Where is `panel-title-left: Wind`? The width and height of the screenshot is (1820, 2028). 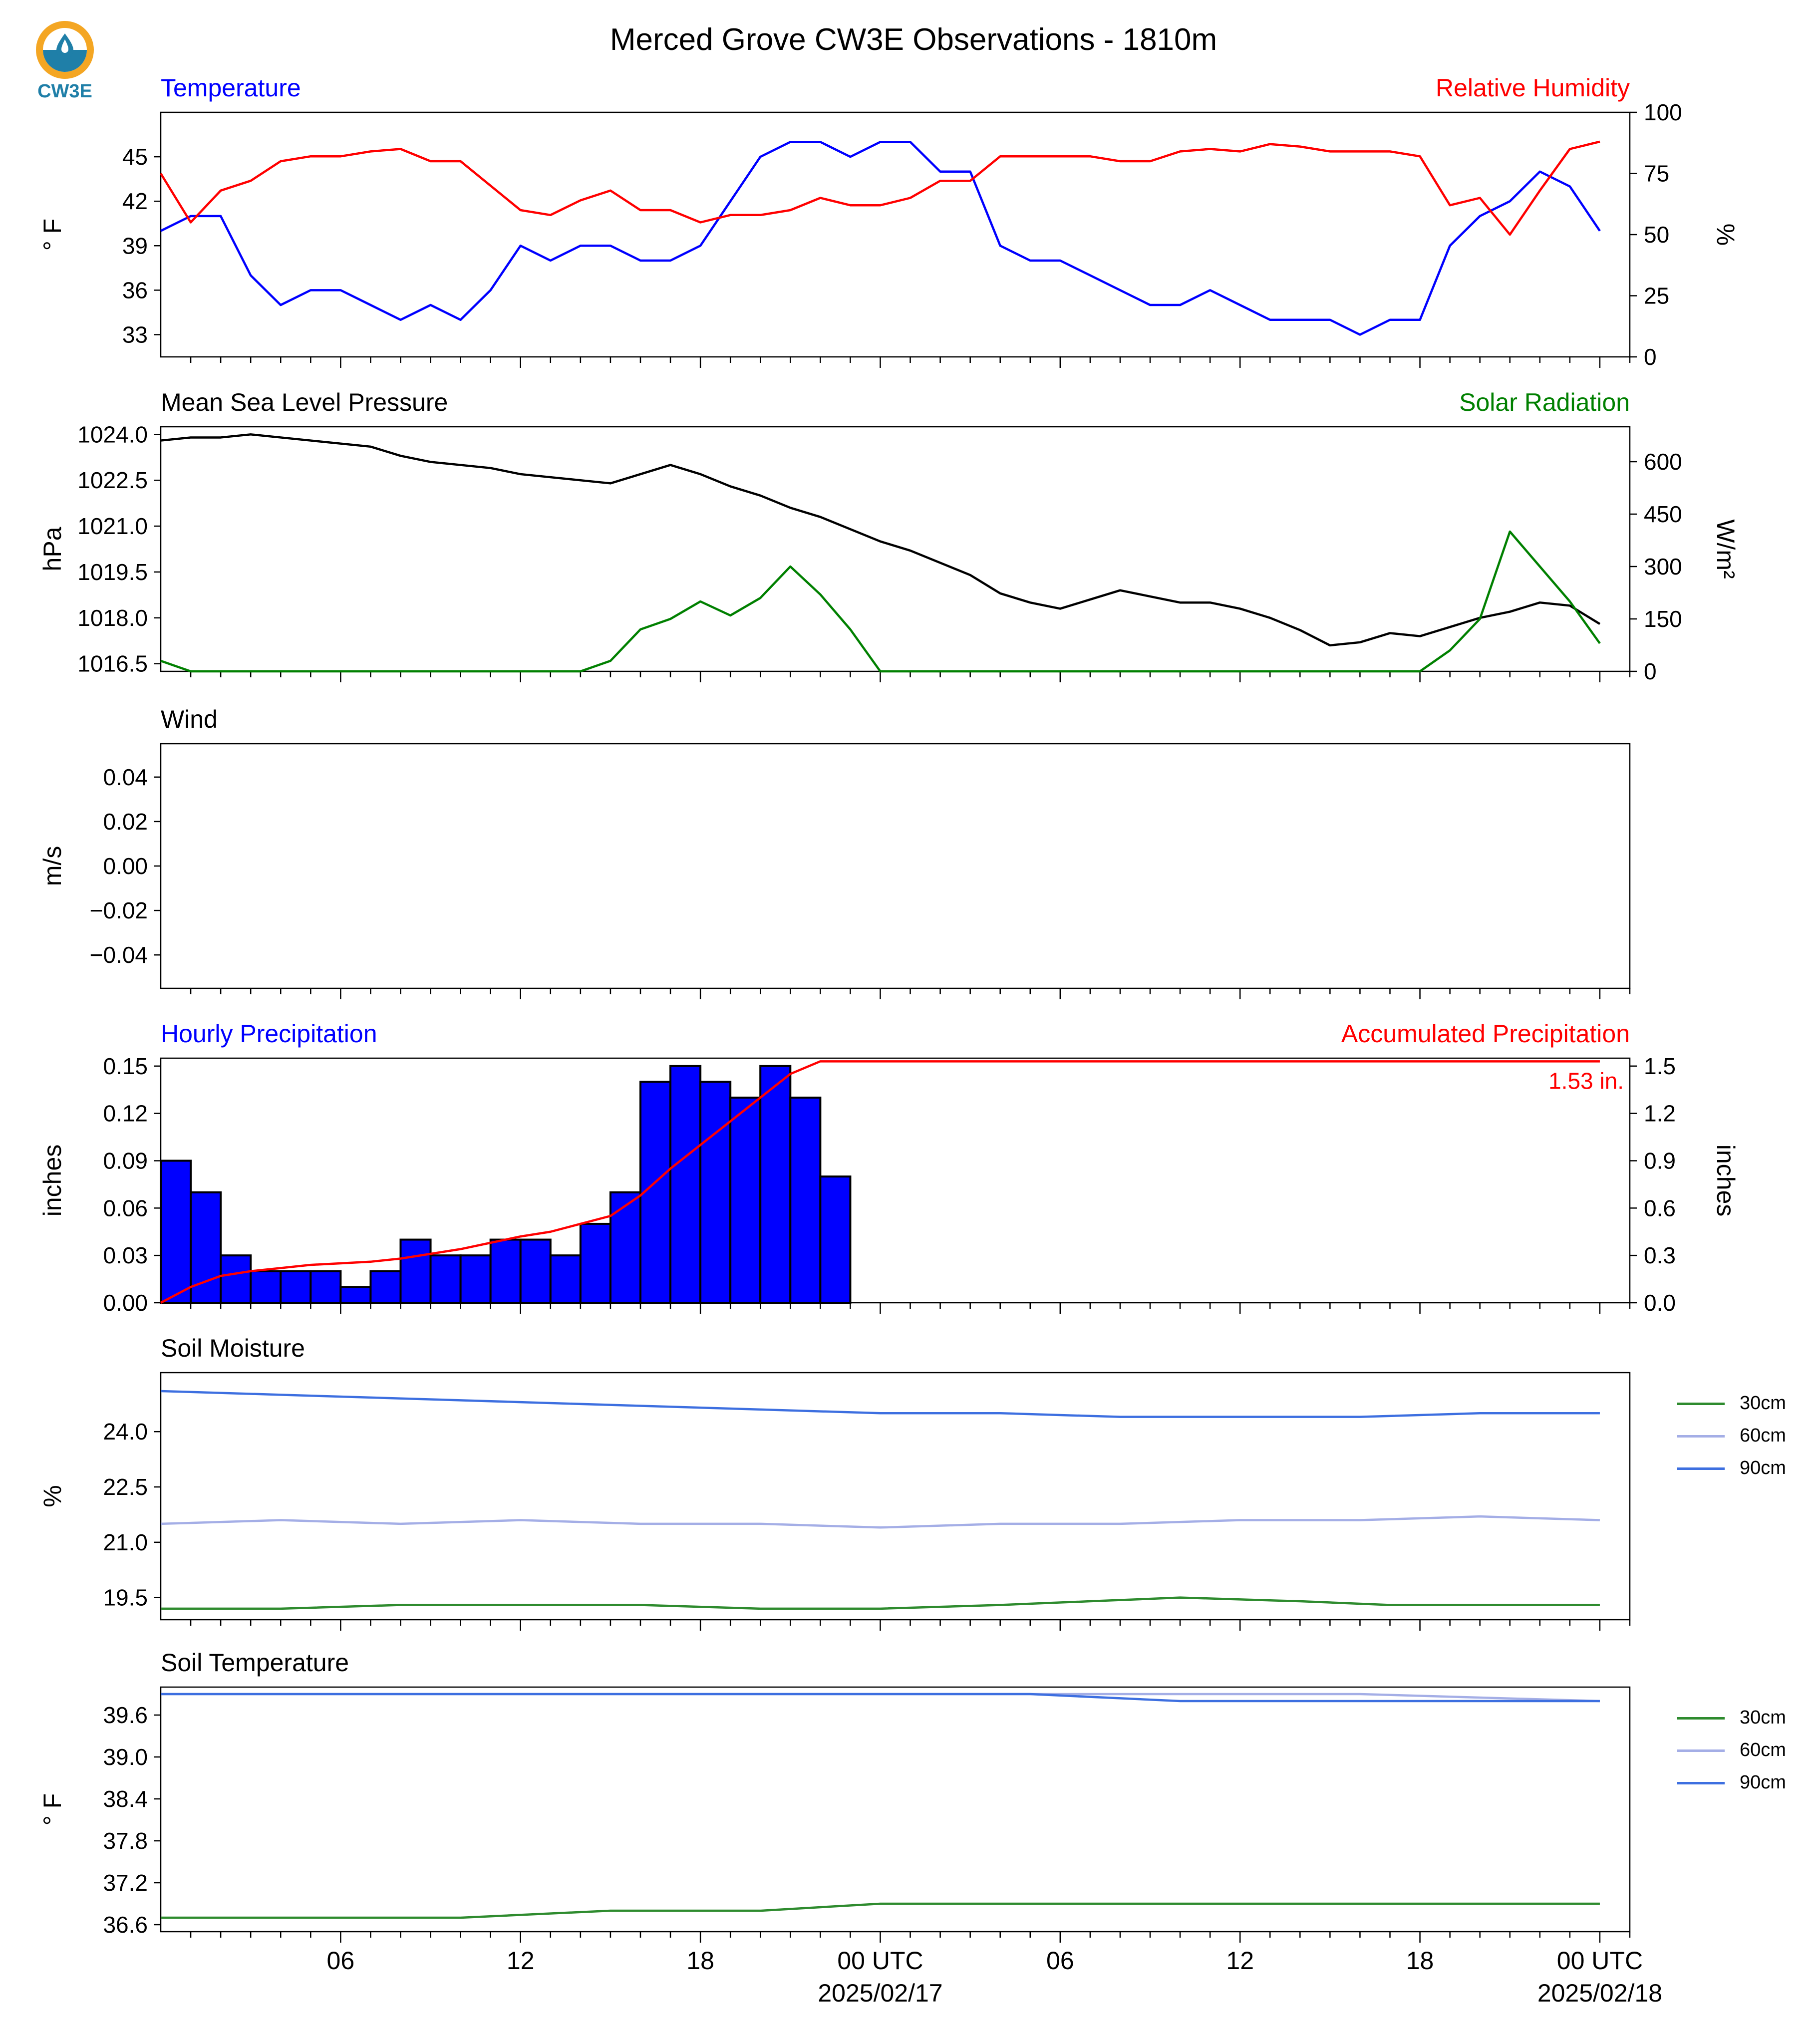
panel-title-left: Wind is located at coordinates (189, 719).